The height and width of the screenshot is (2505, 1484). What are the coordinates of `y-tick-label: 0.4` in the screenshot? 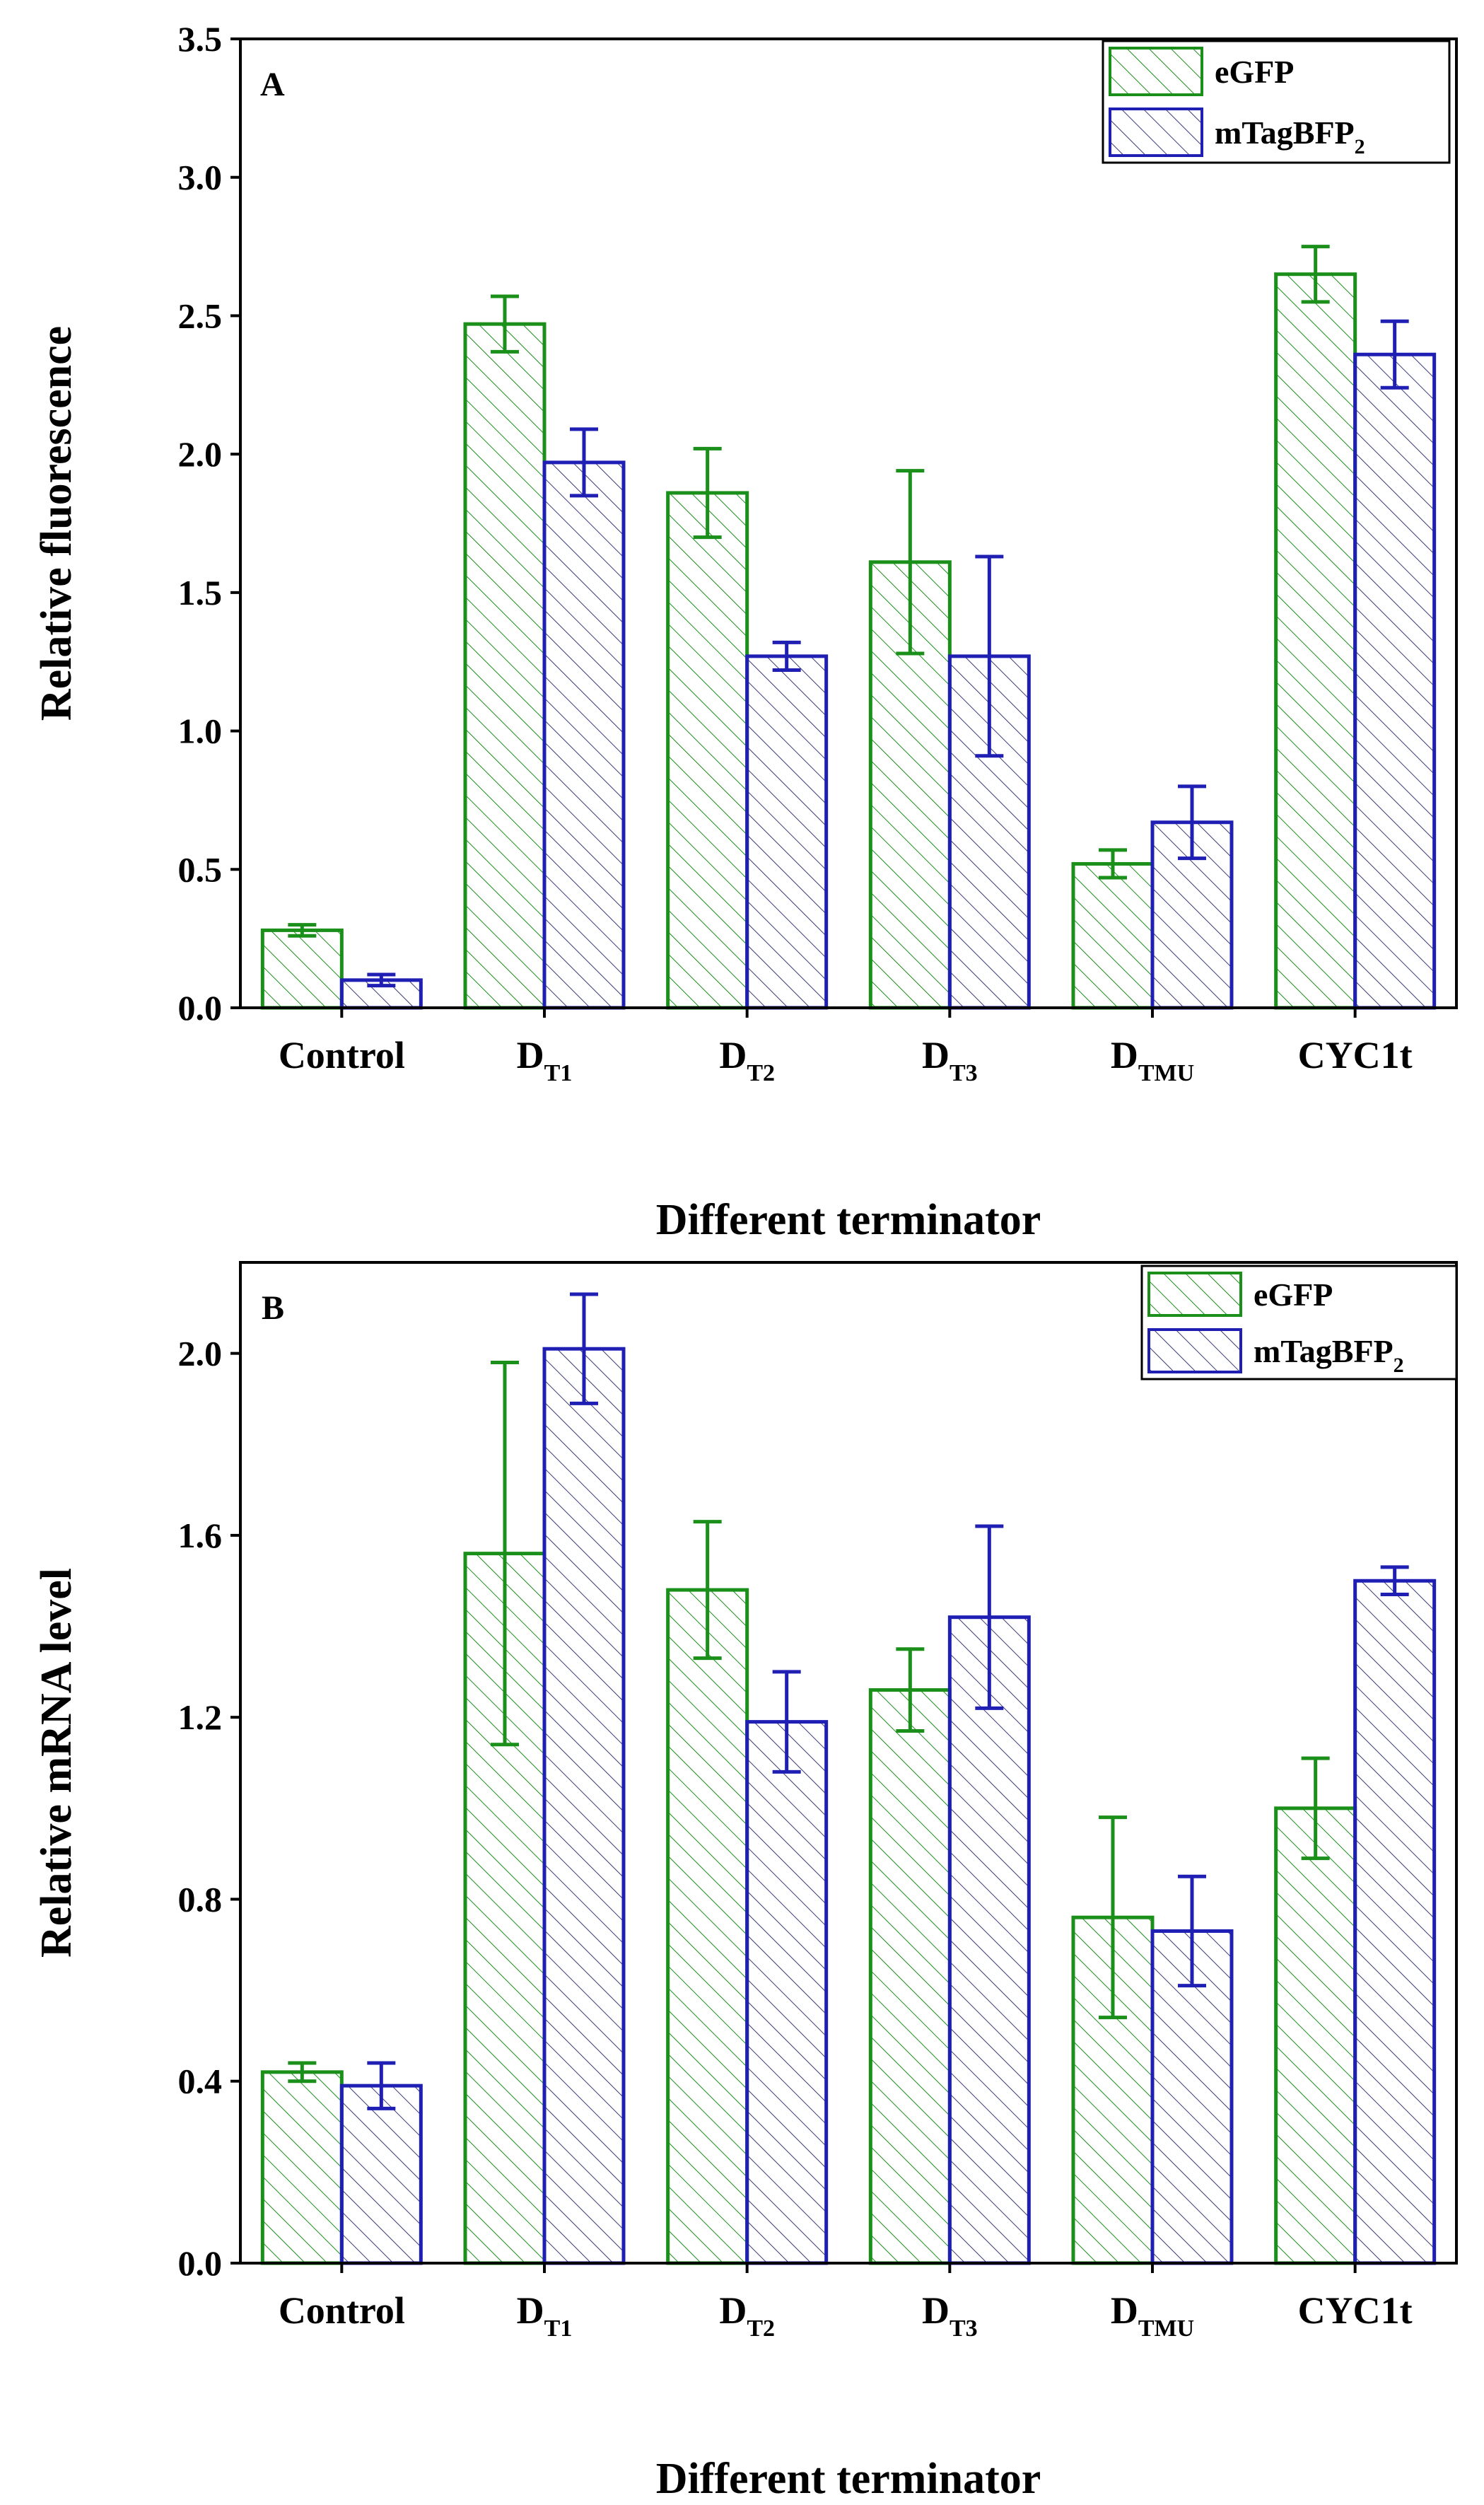 It's located at (200, 2081).